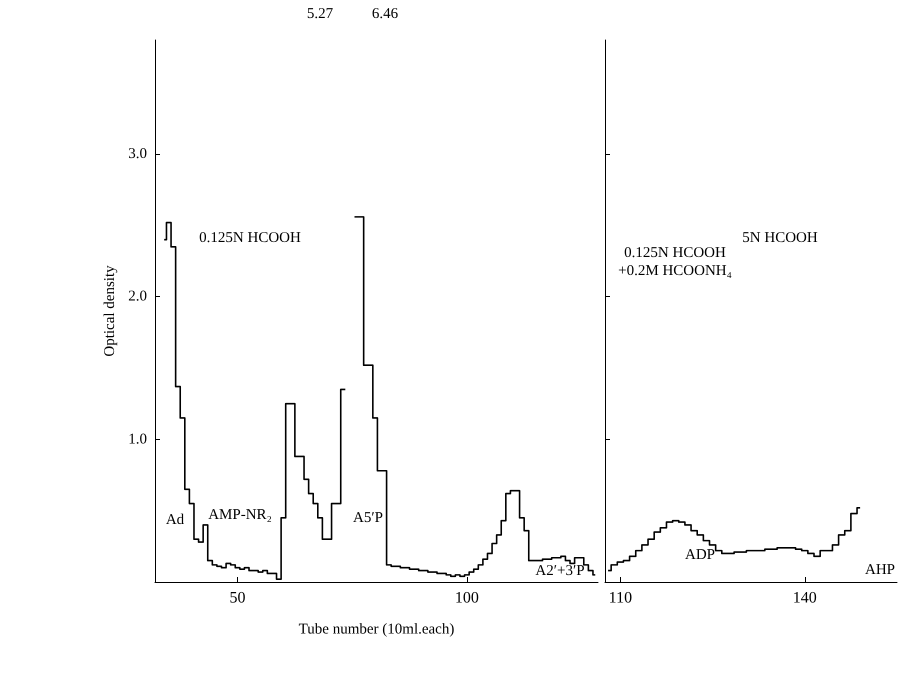  I want to click on y-tick-label: 3.0, so click(137, 154).